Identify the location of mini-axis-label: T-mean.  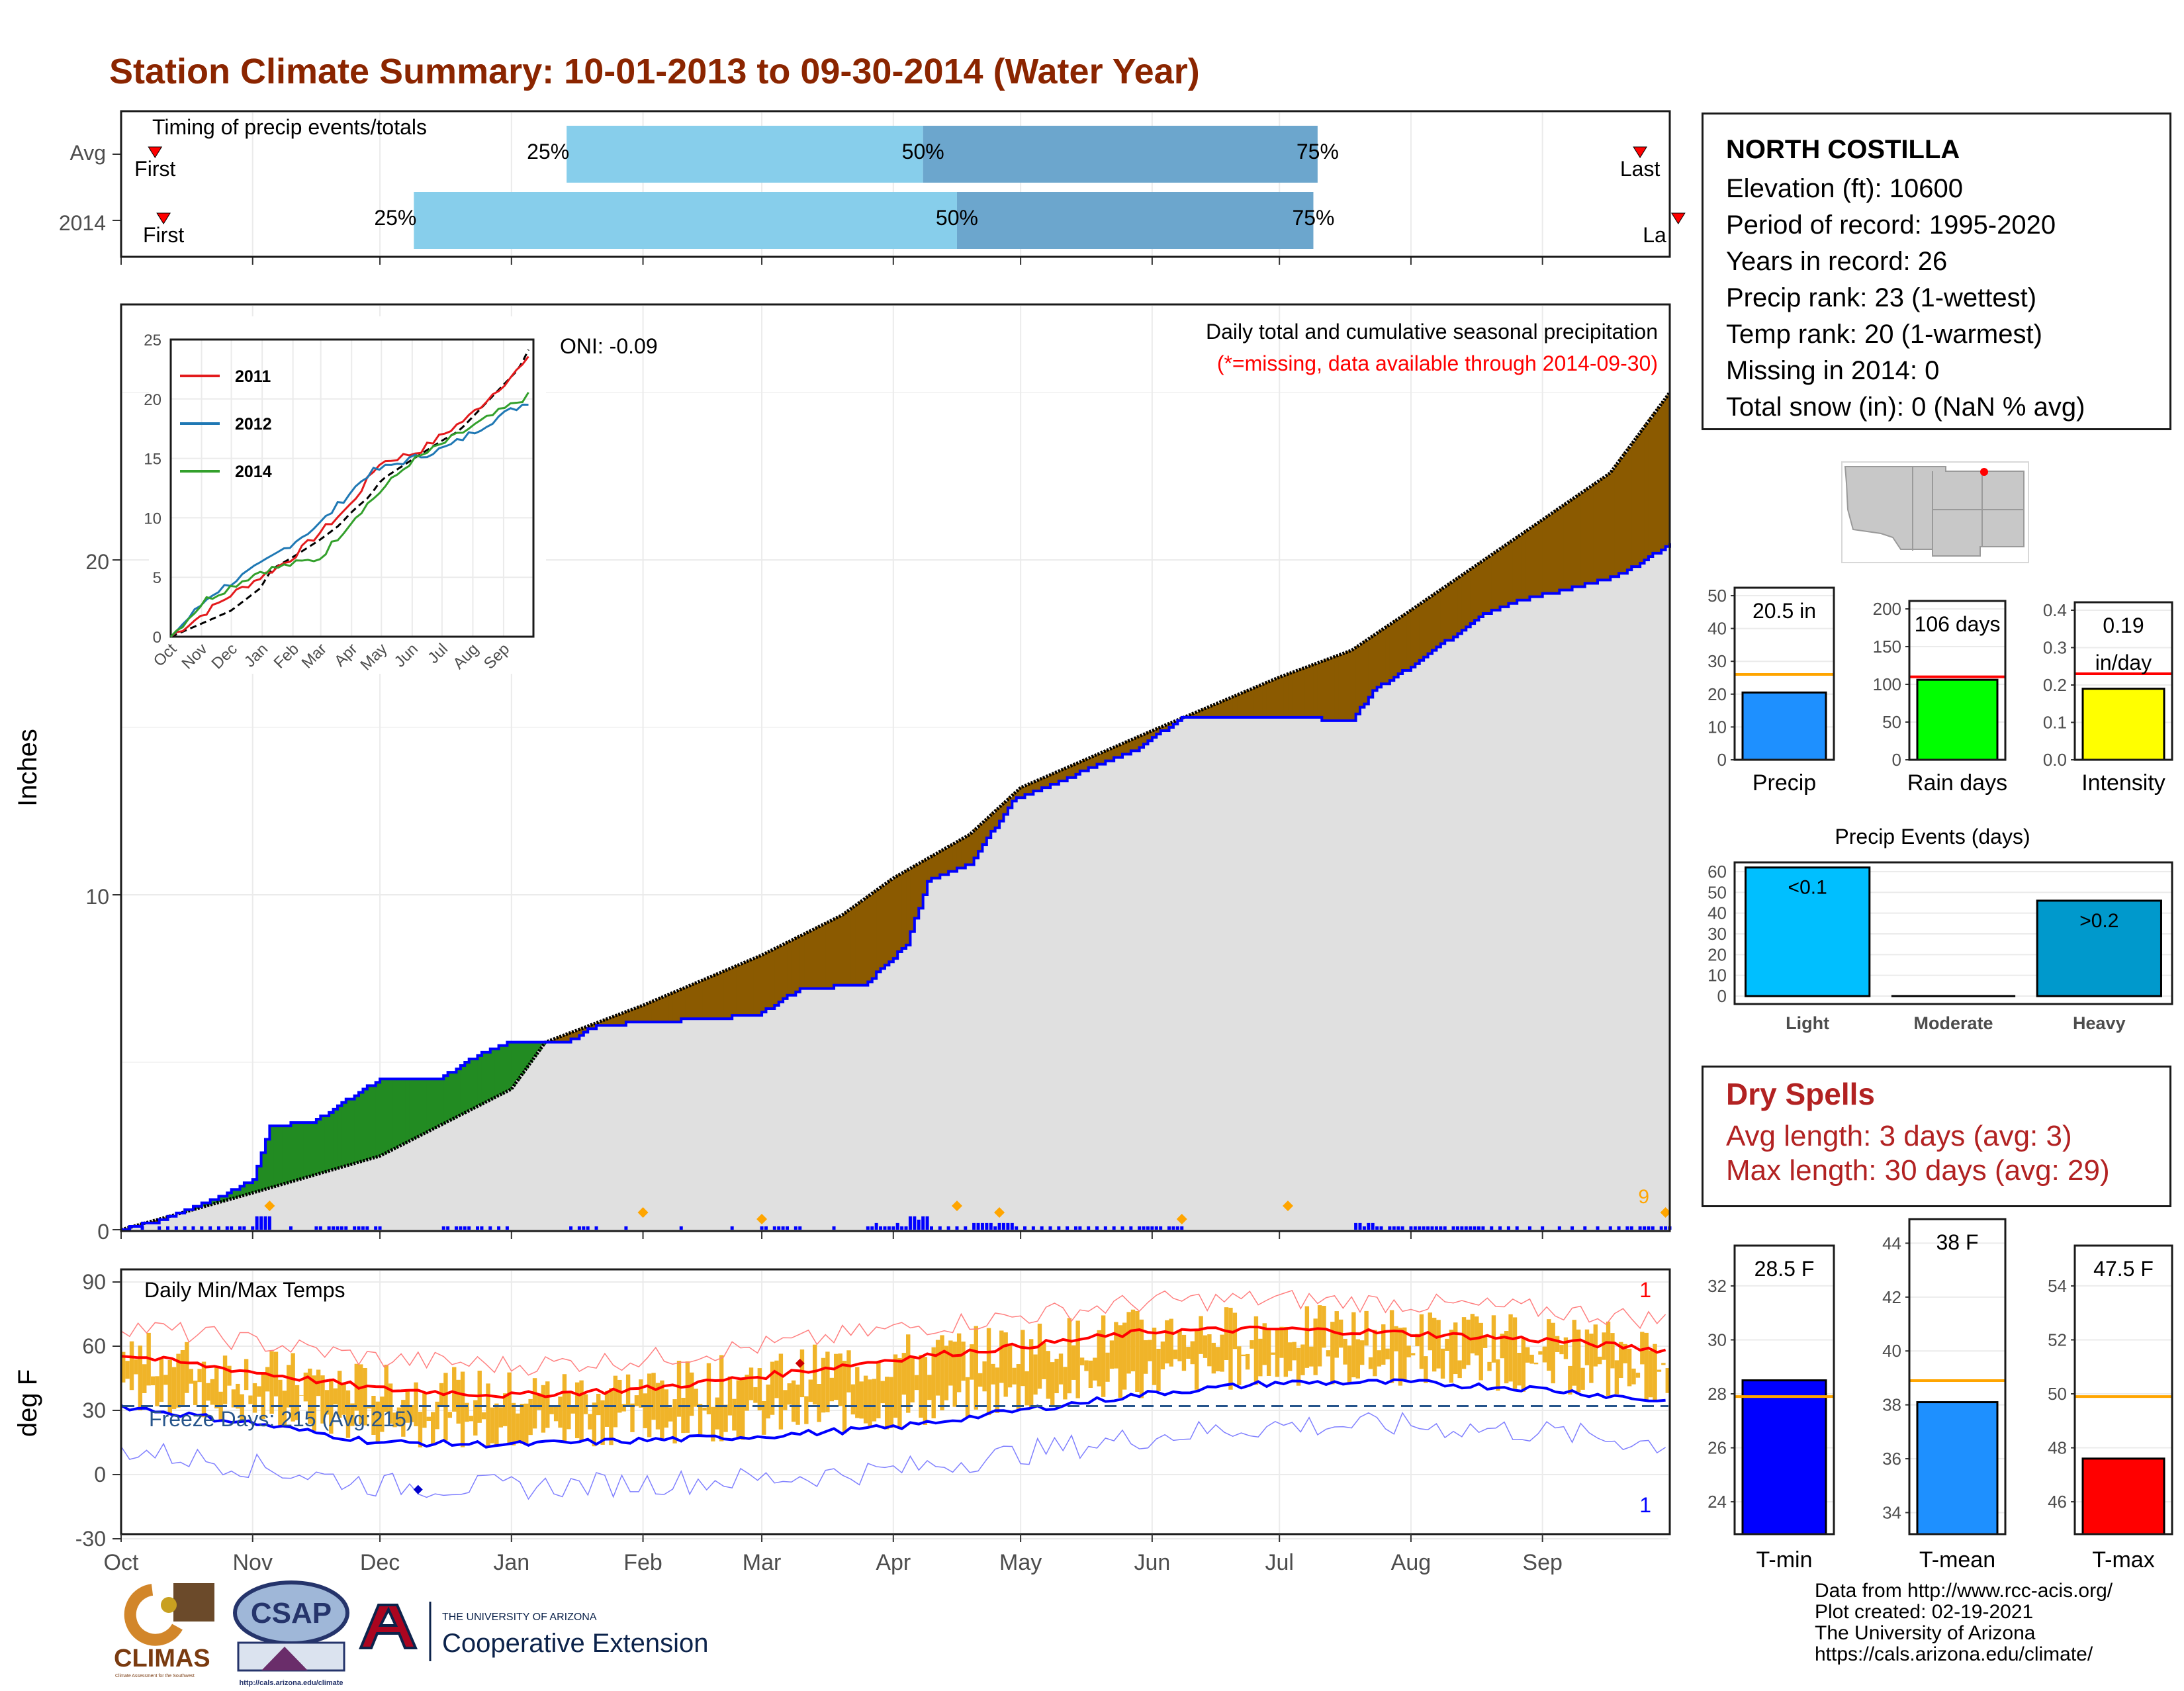
(1957, 1560).